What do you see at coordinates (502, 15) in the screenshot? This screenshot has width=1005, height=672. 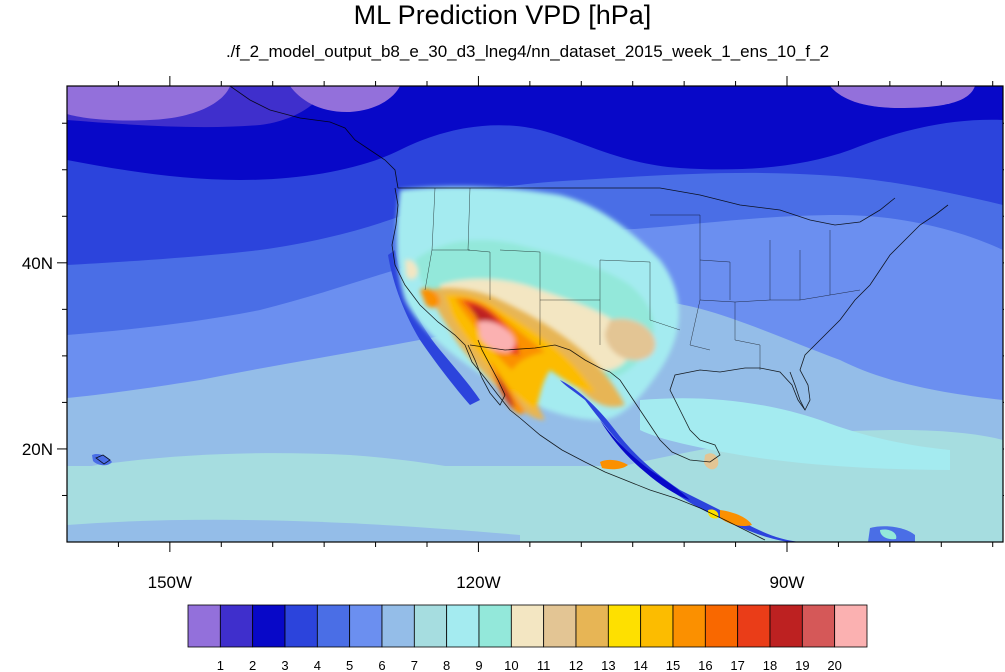 I see `chart-title: ML Prediction VPD [hPa]` at bounding box center [502, 15].